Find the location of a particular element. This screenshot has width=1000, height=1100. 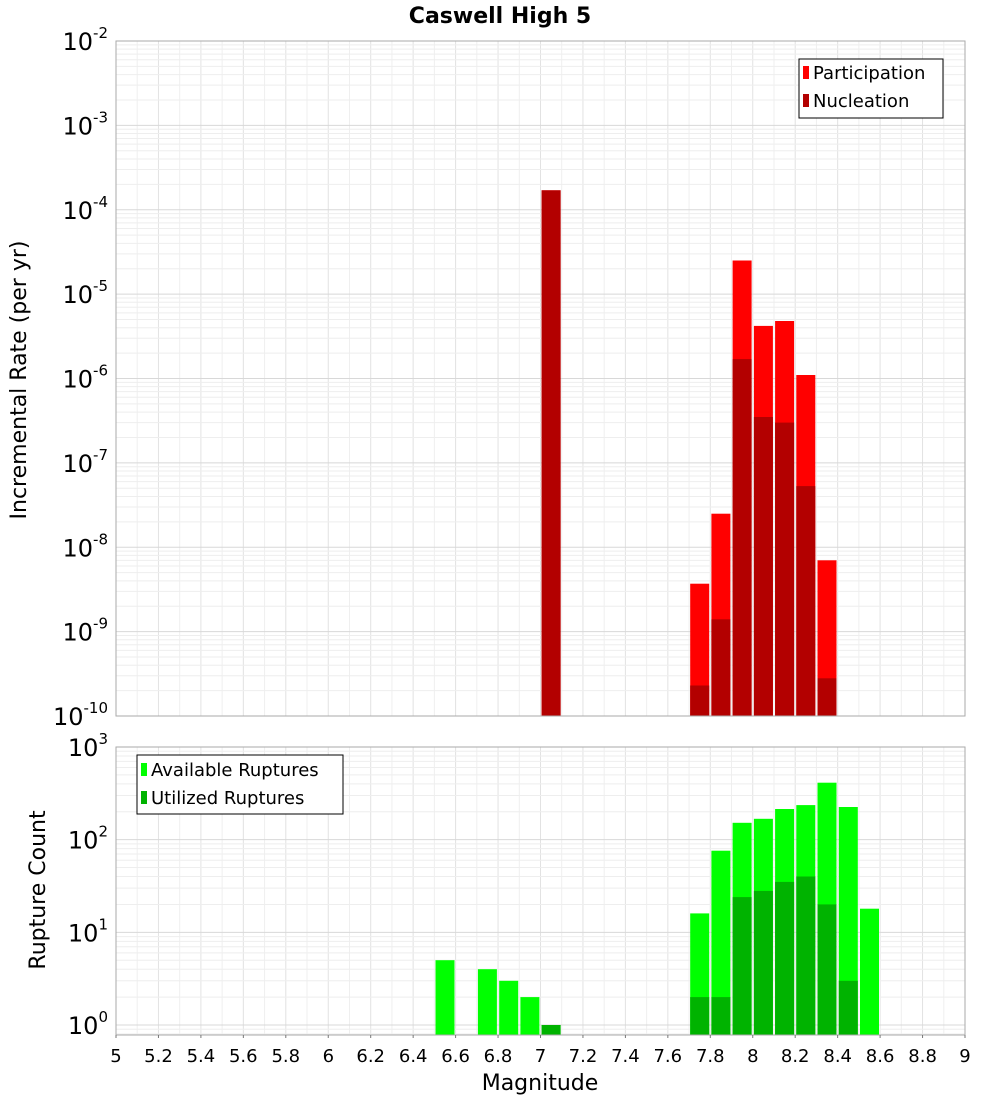

legend-label-utilized: Utilized Ruptures is located at coordinates (227, 798).